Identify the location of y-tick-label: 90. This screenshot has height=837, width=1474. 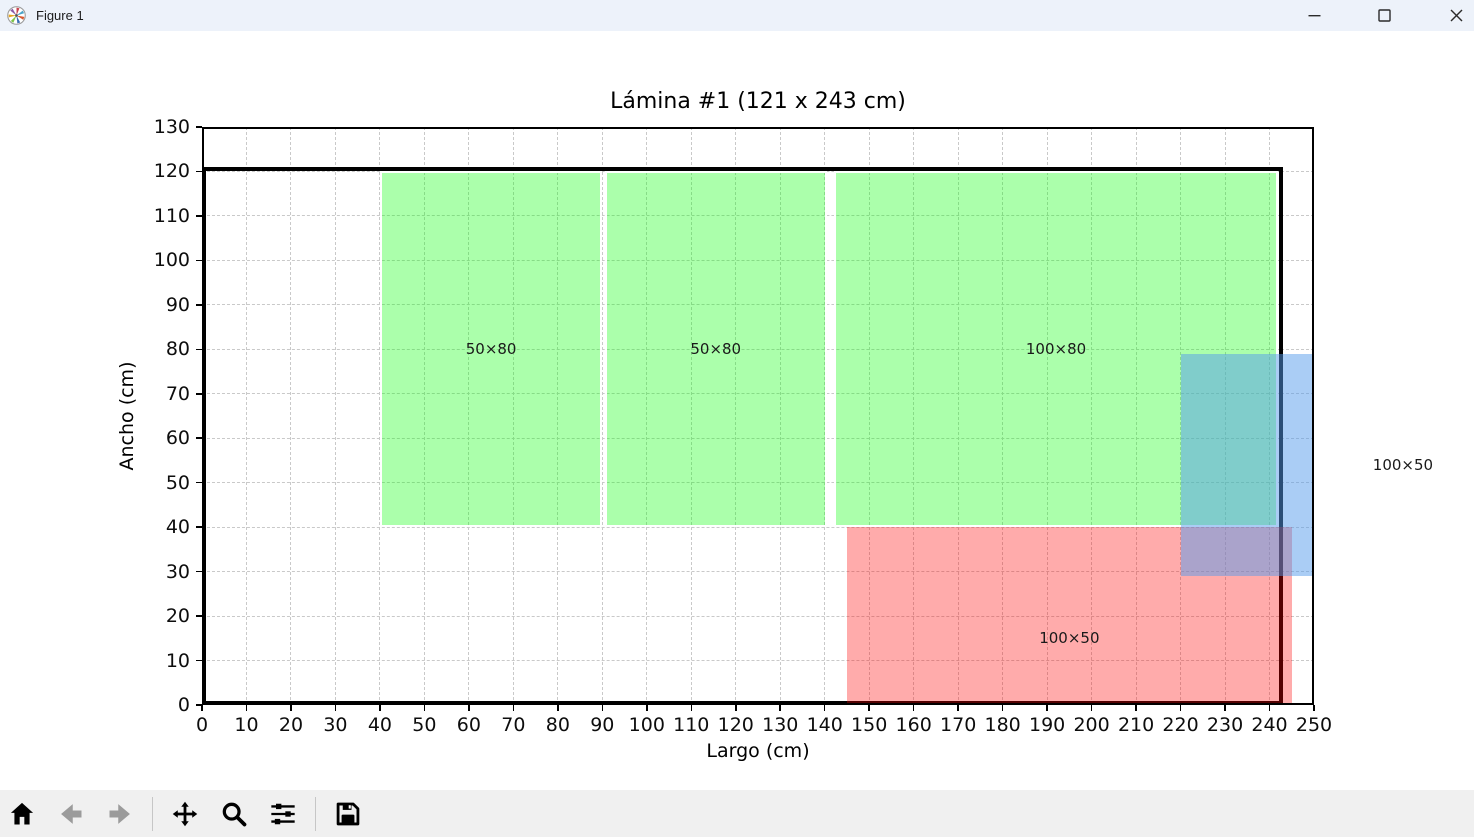
(177, 304).